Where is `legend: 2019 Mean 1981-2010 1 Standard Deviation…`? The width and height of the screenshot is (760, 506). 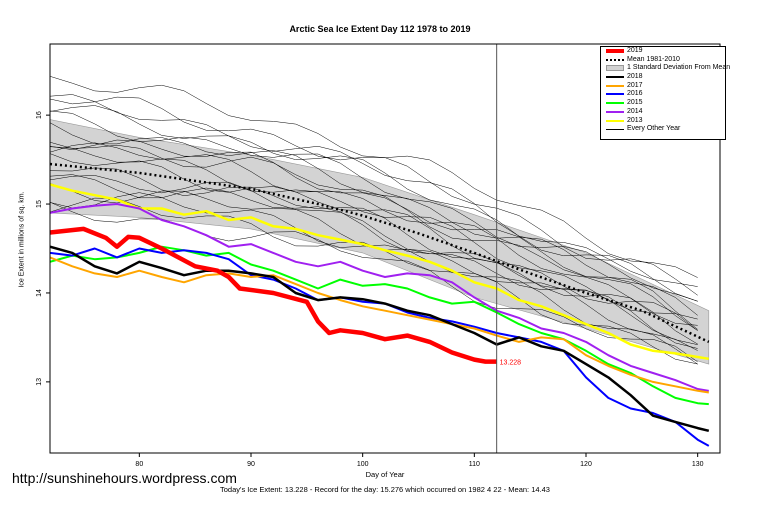
legend: 2019 Mean 1981-2010 1 Standard Deviation… is located at coordinates (665, 93).